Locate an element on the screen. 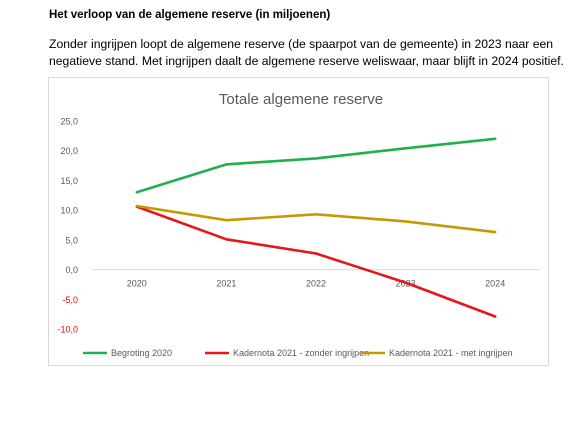 Image resolution: width=586 pixels, height=429 pixels. y-tick-label: 5,0 is located at coordinates (71, 240).